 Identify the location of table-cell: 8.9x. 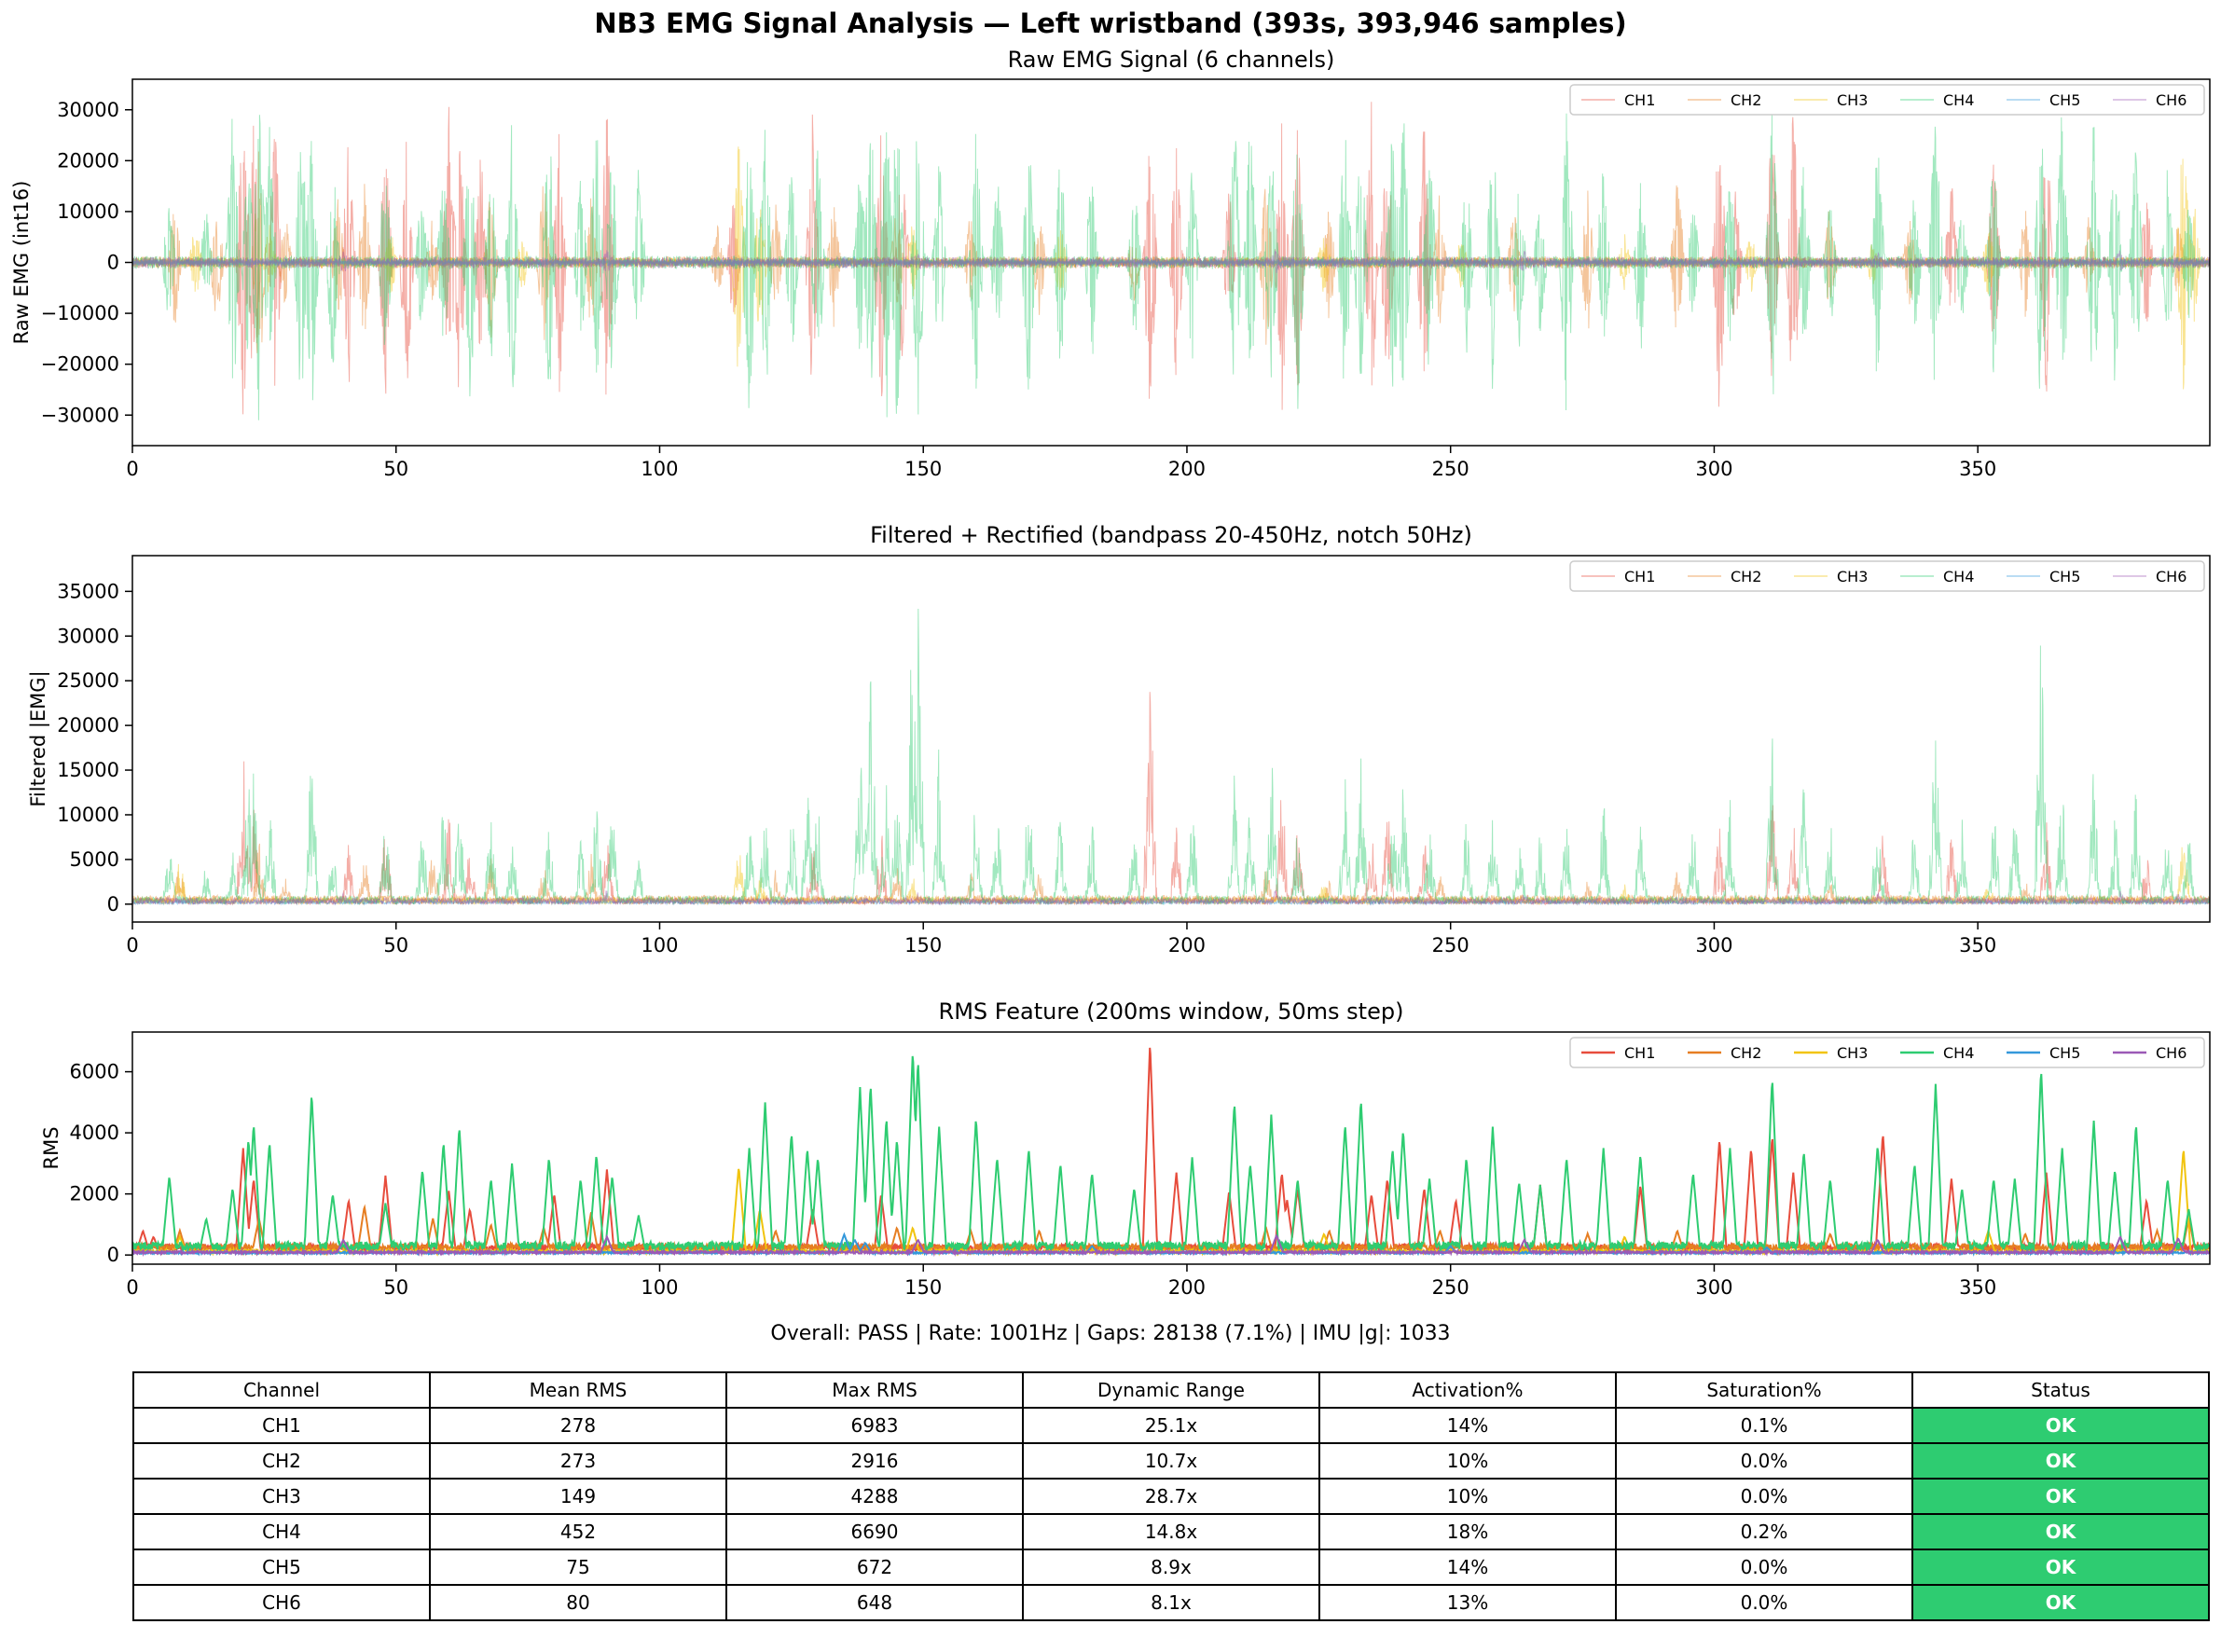
(1171, 1568).